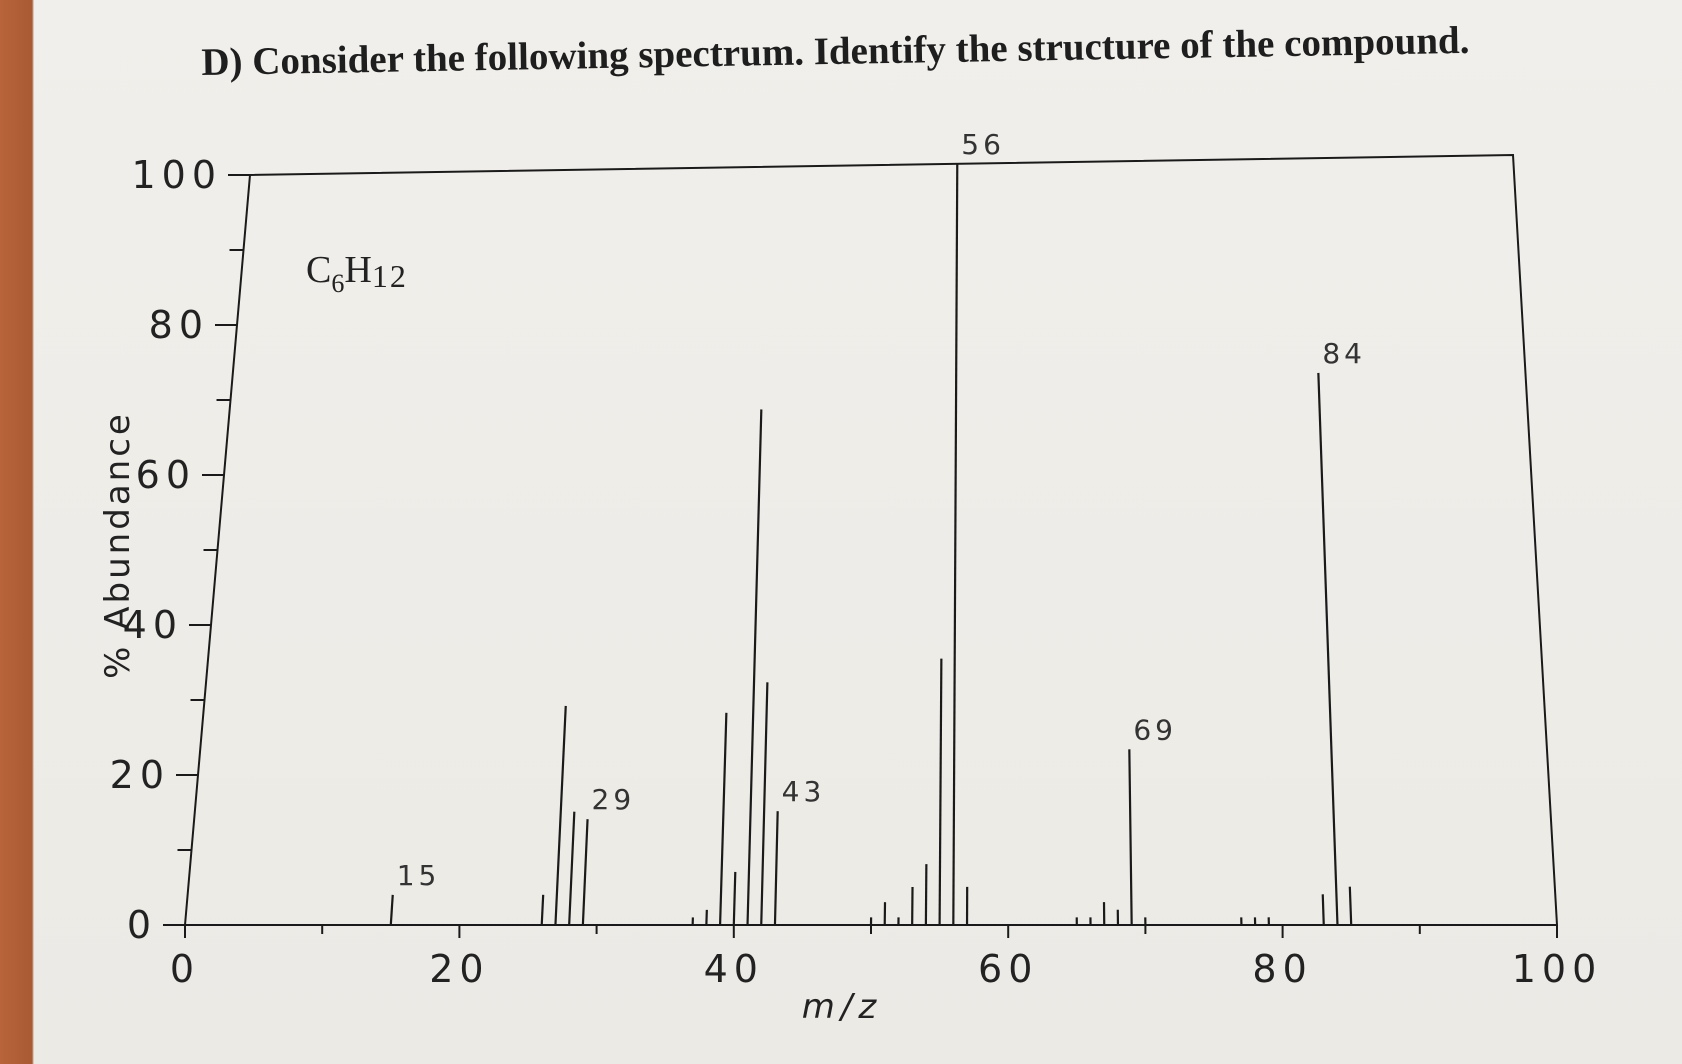 This screenshot has height=1064, width=1682. I want to click on x-tick-label-80: 80, so click(1282, 969).